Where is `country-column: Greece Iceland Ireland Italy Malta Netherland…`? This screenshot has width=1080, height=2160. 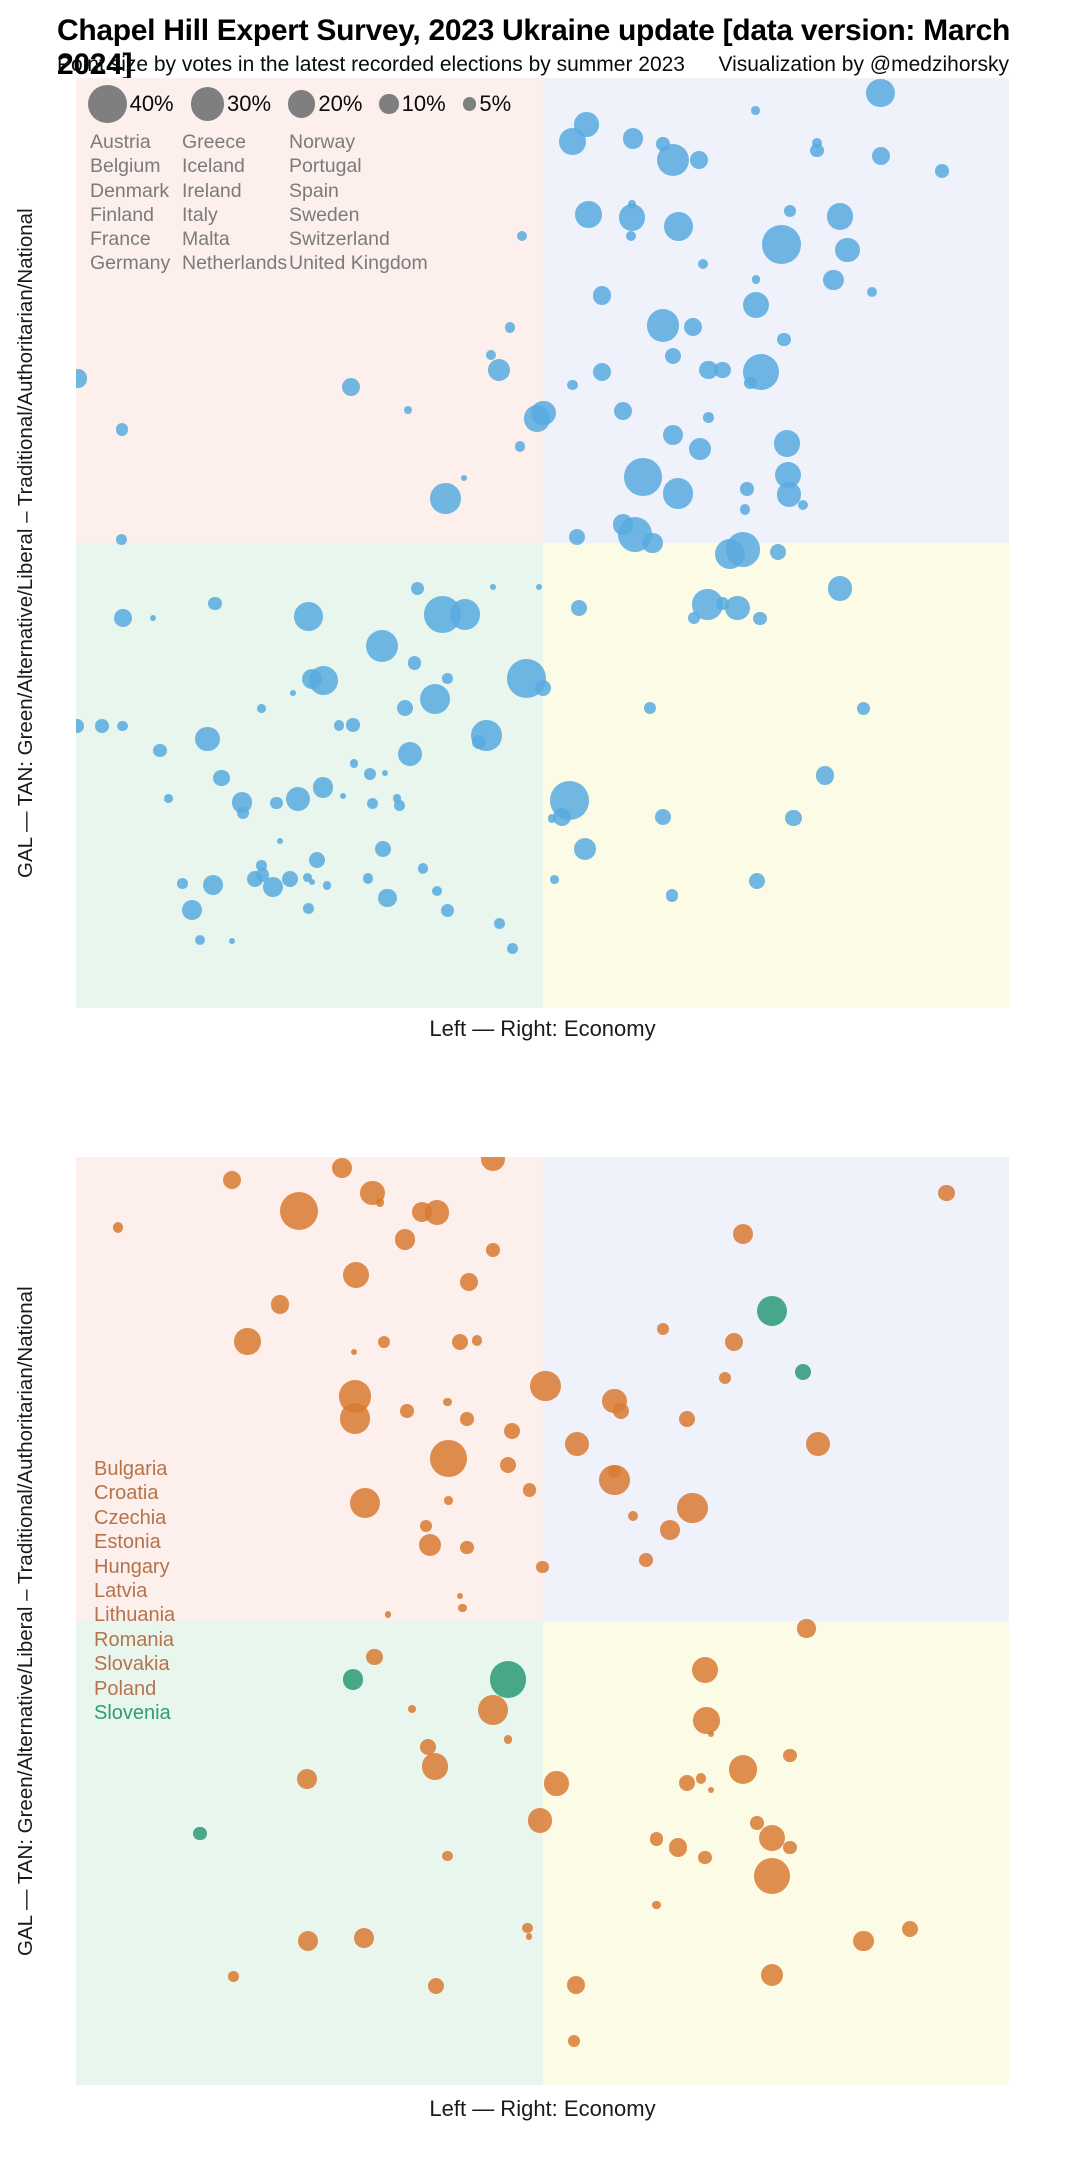
country-column: Greece Iceland Ireland Italy Malta Netherland… is located at coordinates (235, 203).